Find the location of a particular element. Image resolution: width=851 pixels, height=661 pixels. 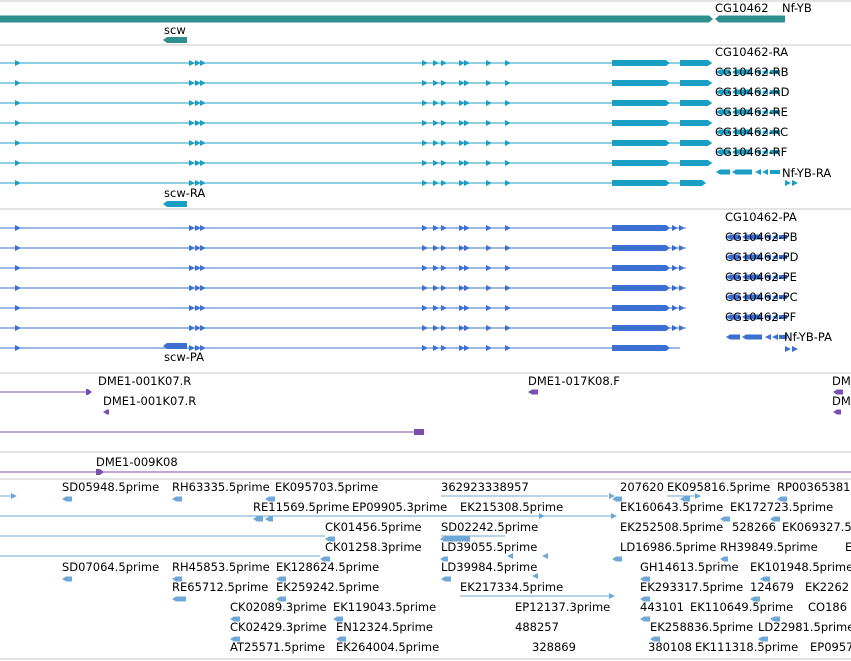

est-label: LD16986.5prime is located at coordinates (668, 547).